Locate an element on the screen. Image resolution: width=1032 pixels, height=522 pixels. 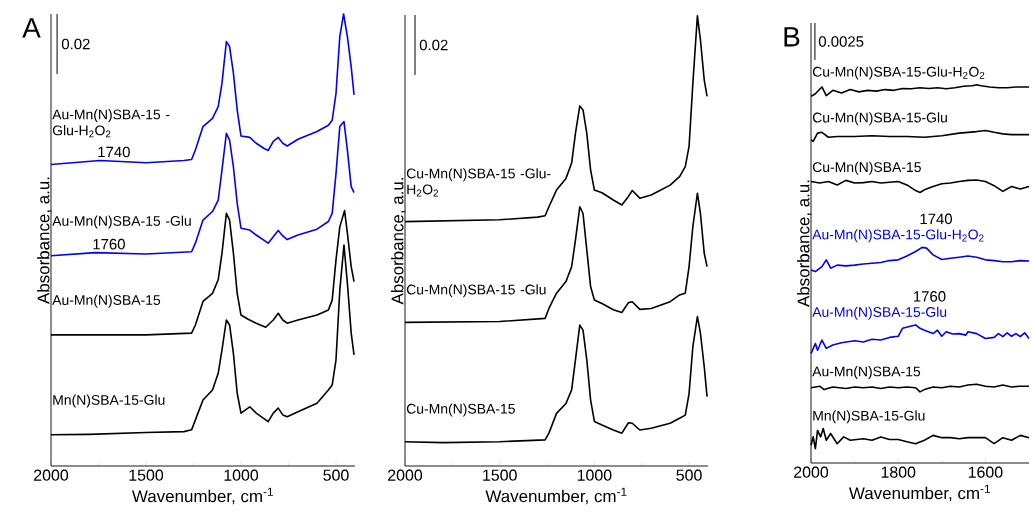
series-label: Au-Mn(N)SBA-15-Glu is located at coordinates (879, 313).